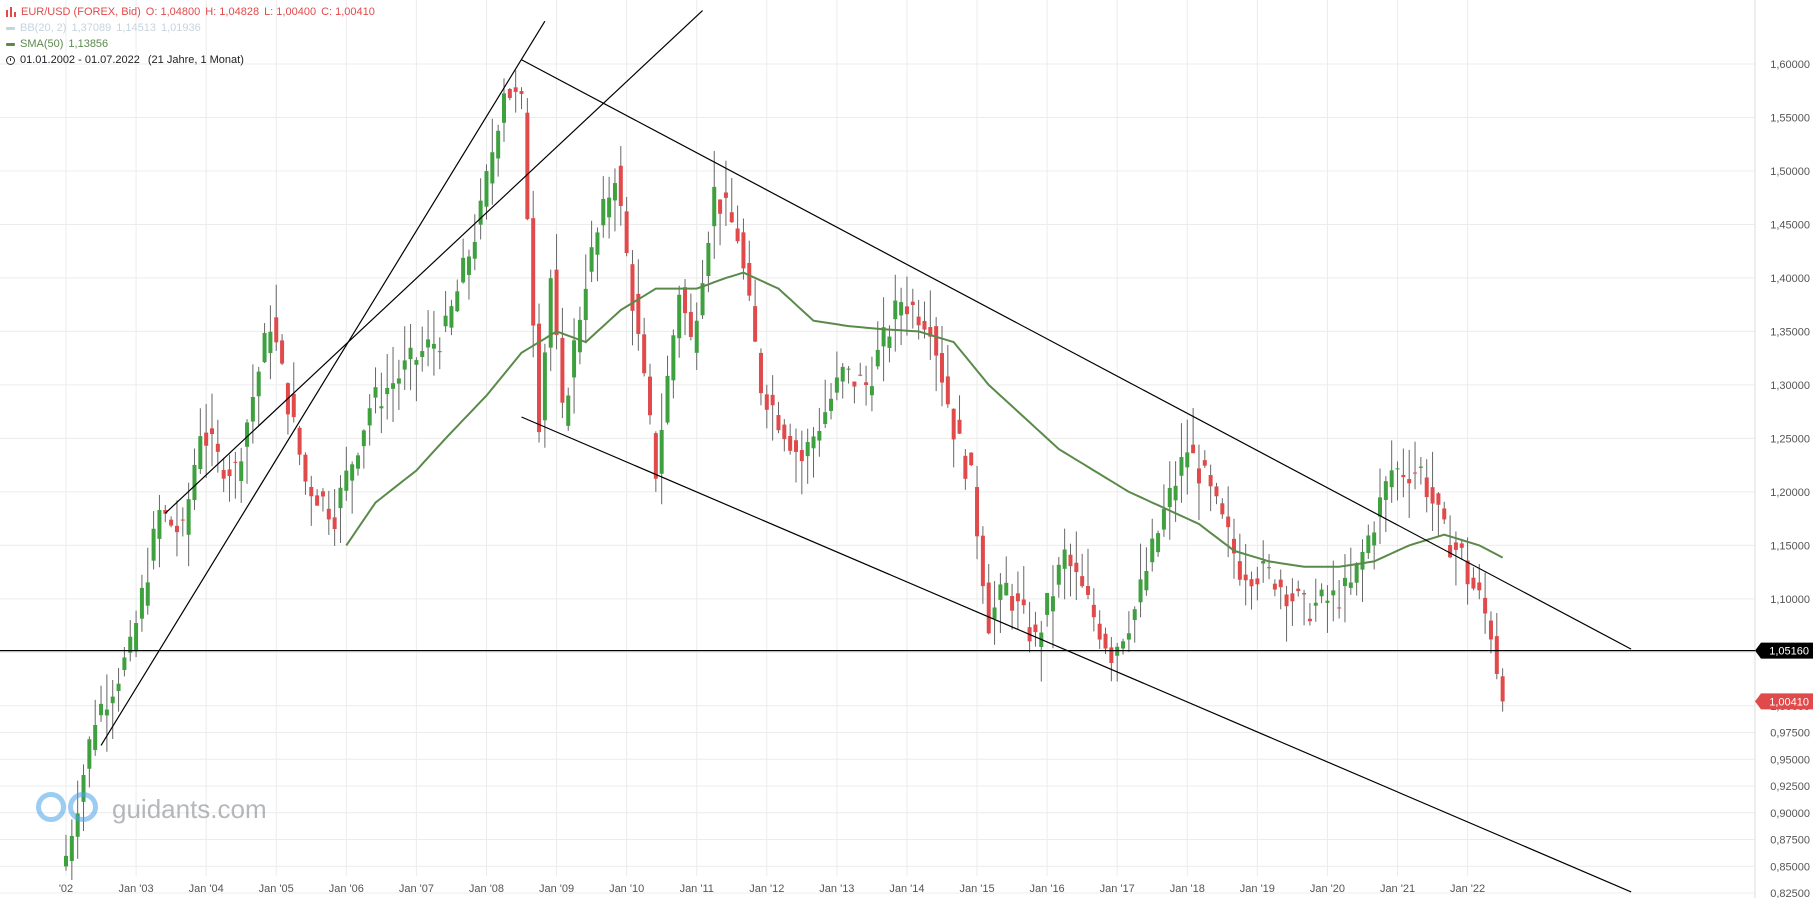  What do you see at coordinates (190, 44) in the screenshot?
I see `legend-sma-row: SMA(50) 1,13856` at bounding box center [190, 44].